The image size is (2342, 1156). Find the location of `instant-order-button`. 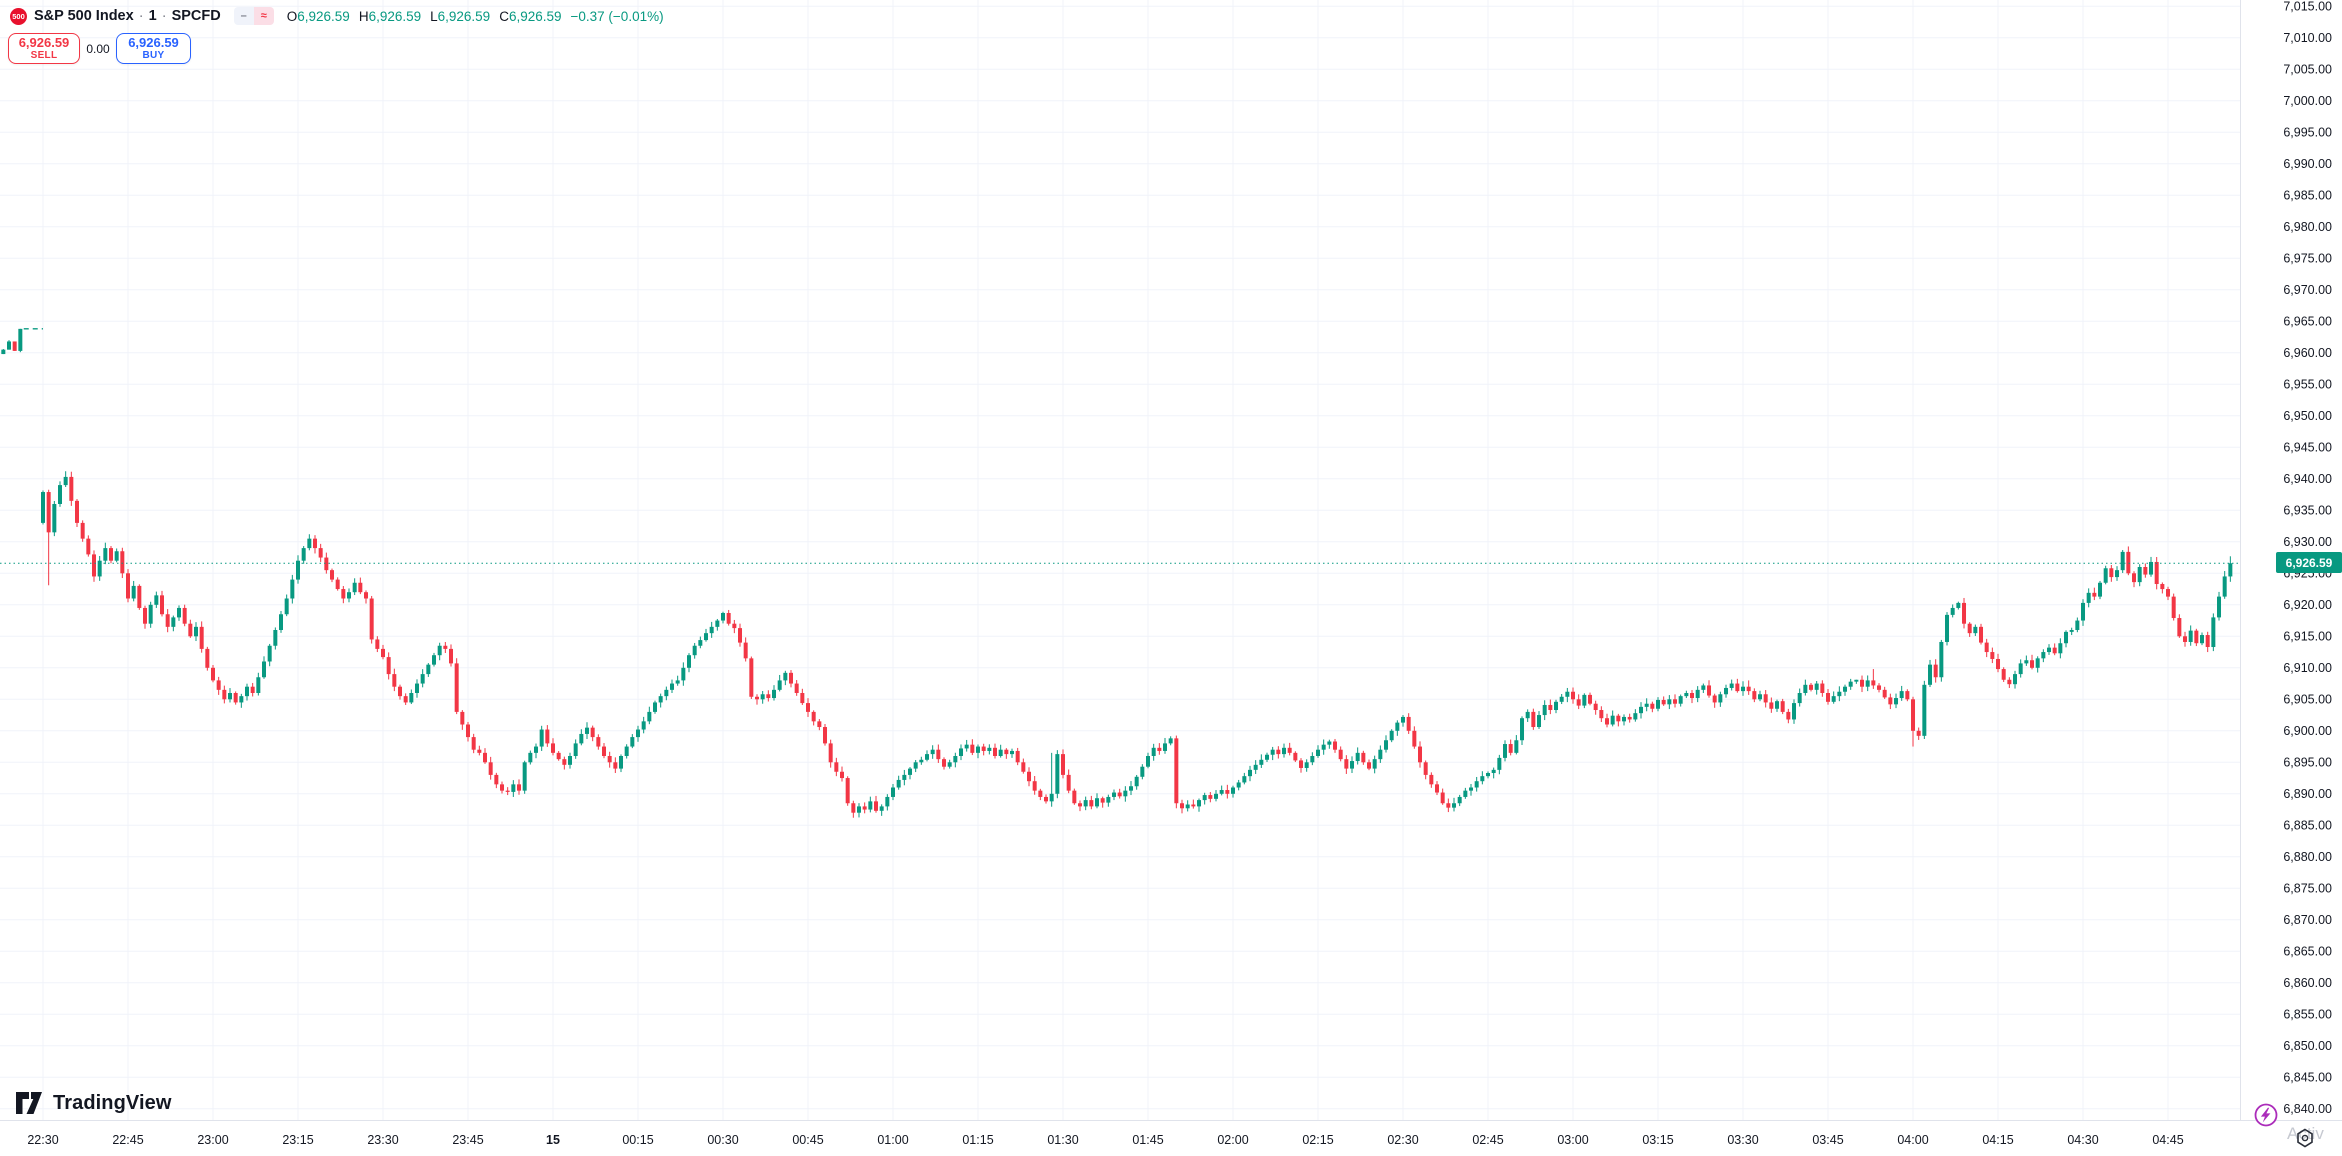

instant-order-button is located at coordinates (2266, 1115).